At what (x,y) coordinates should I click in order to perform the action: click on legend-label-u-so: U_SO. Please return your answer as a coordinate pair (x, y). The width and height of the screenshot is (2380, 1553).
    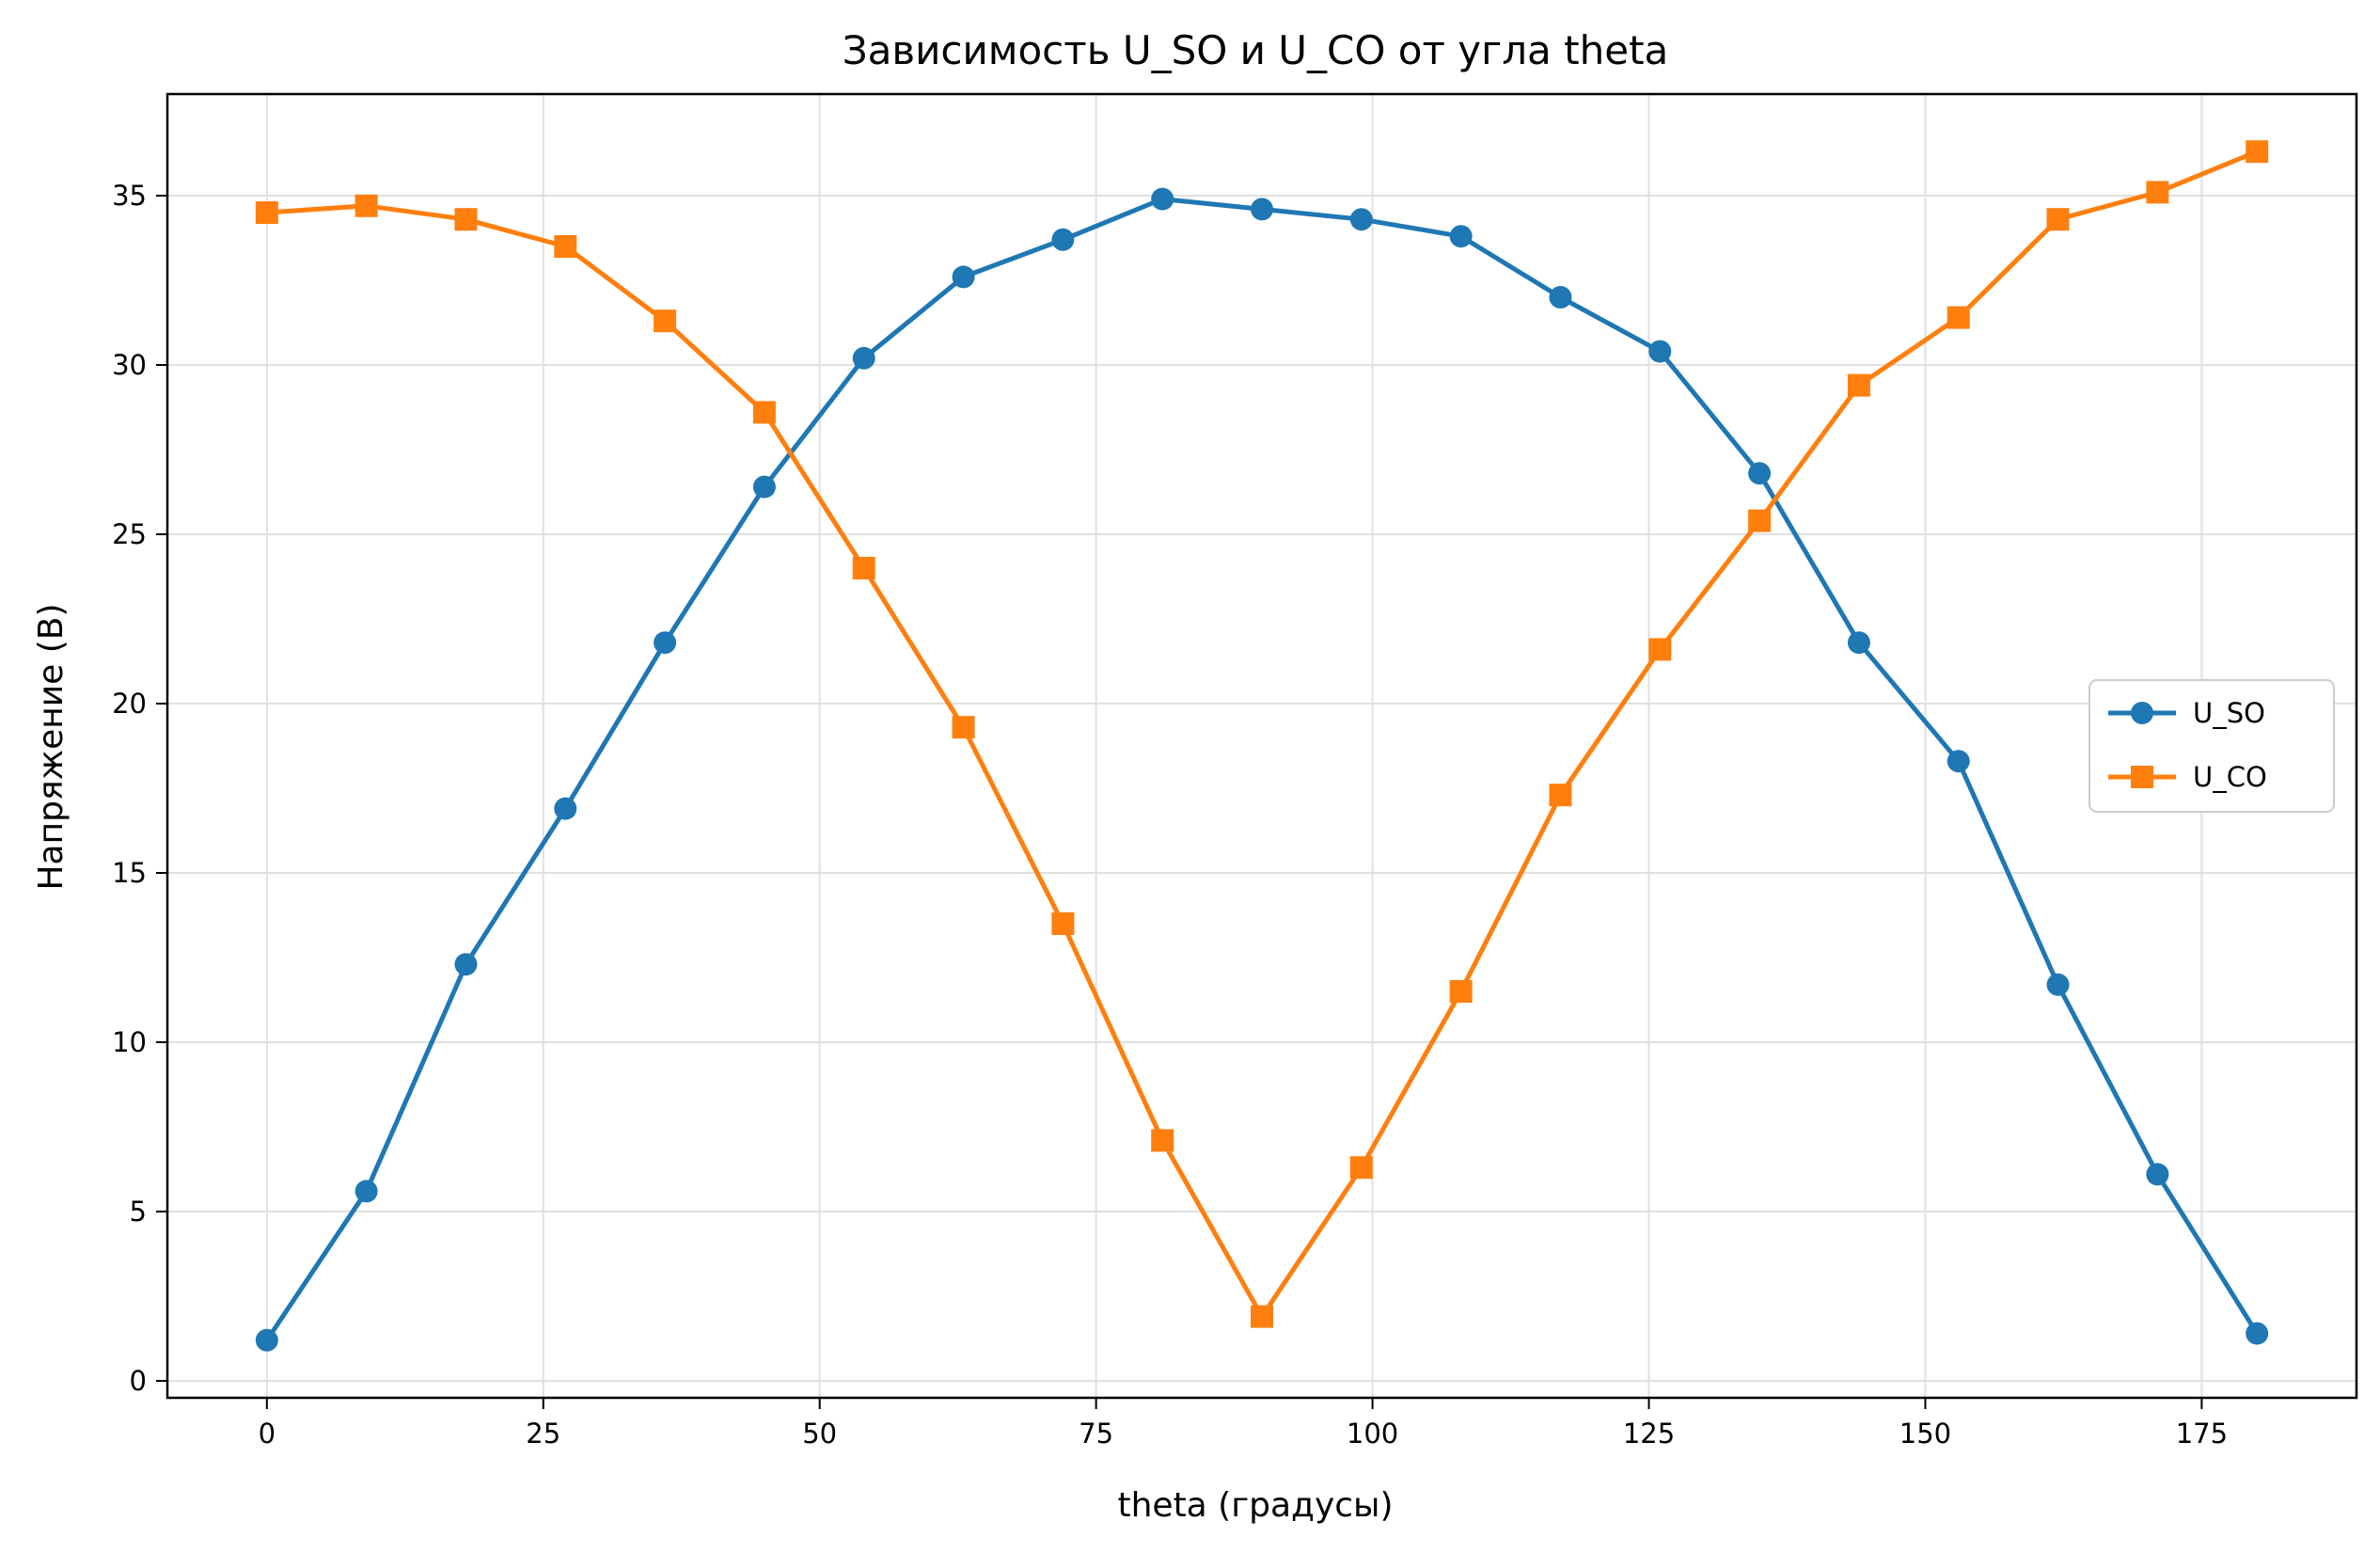
    Looking at the image, I should click on (2229, 713).